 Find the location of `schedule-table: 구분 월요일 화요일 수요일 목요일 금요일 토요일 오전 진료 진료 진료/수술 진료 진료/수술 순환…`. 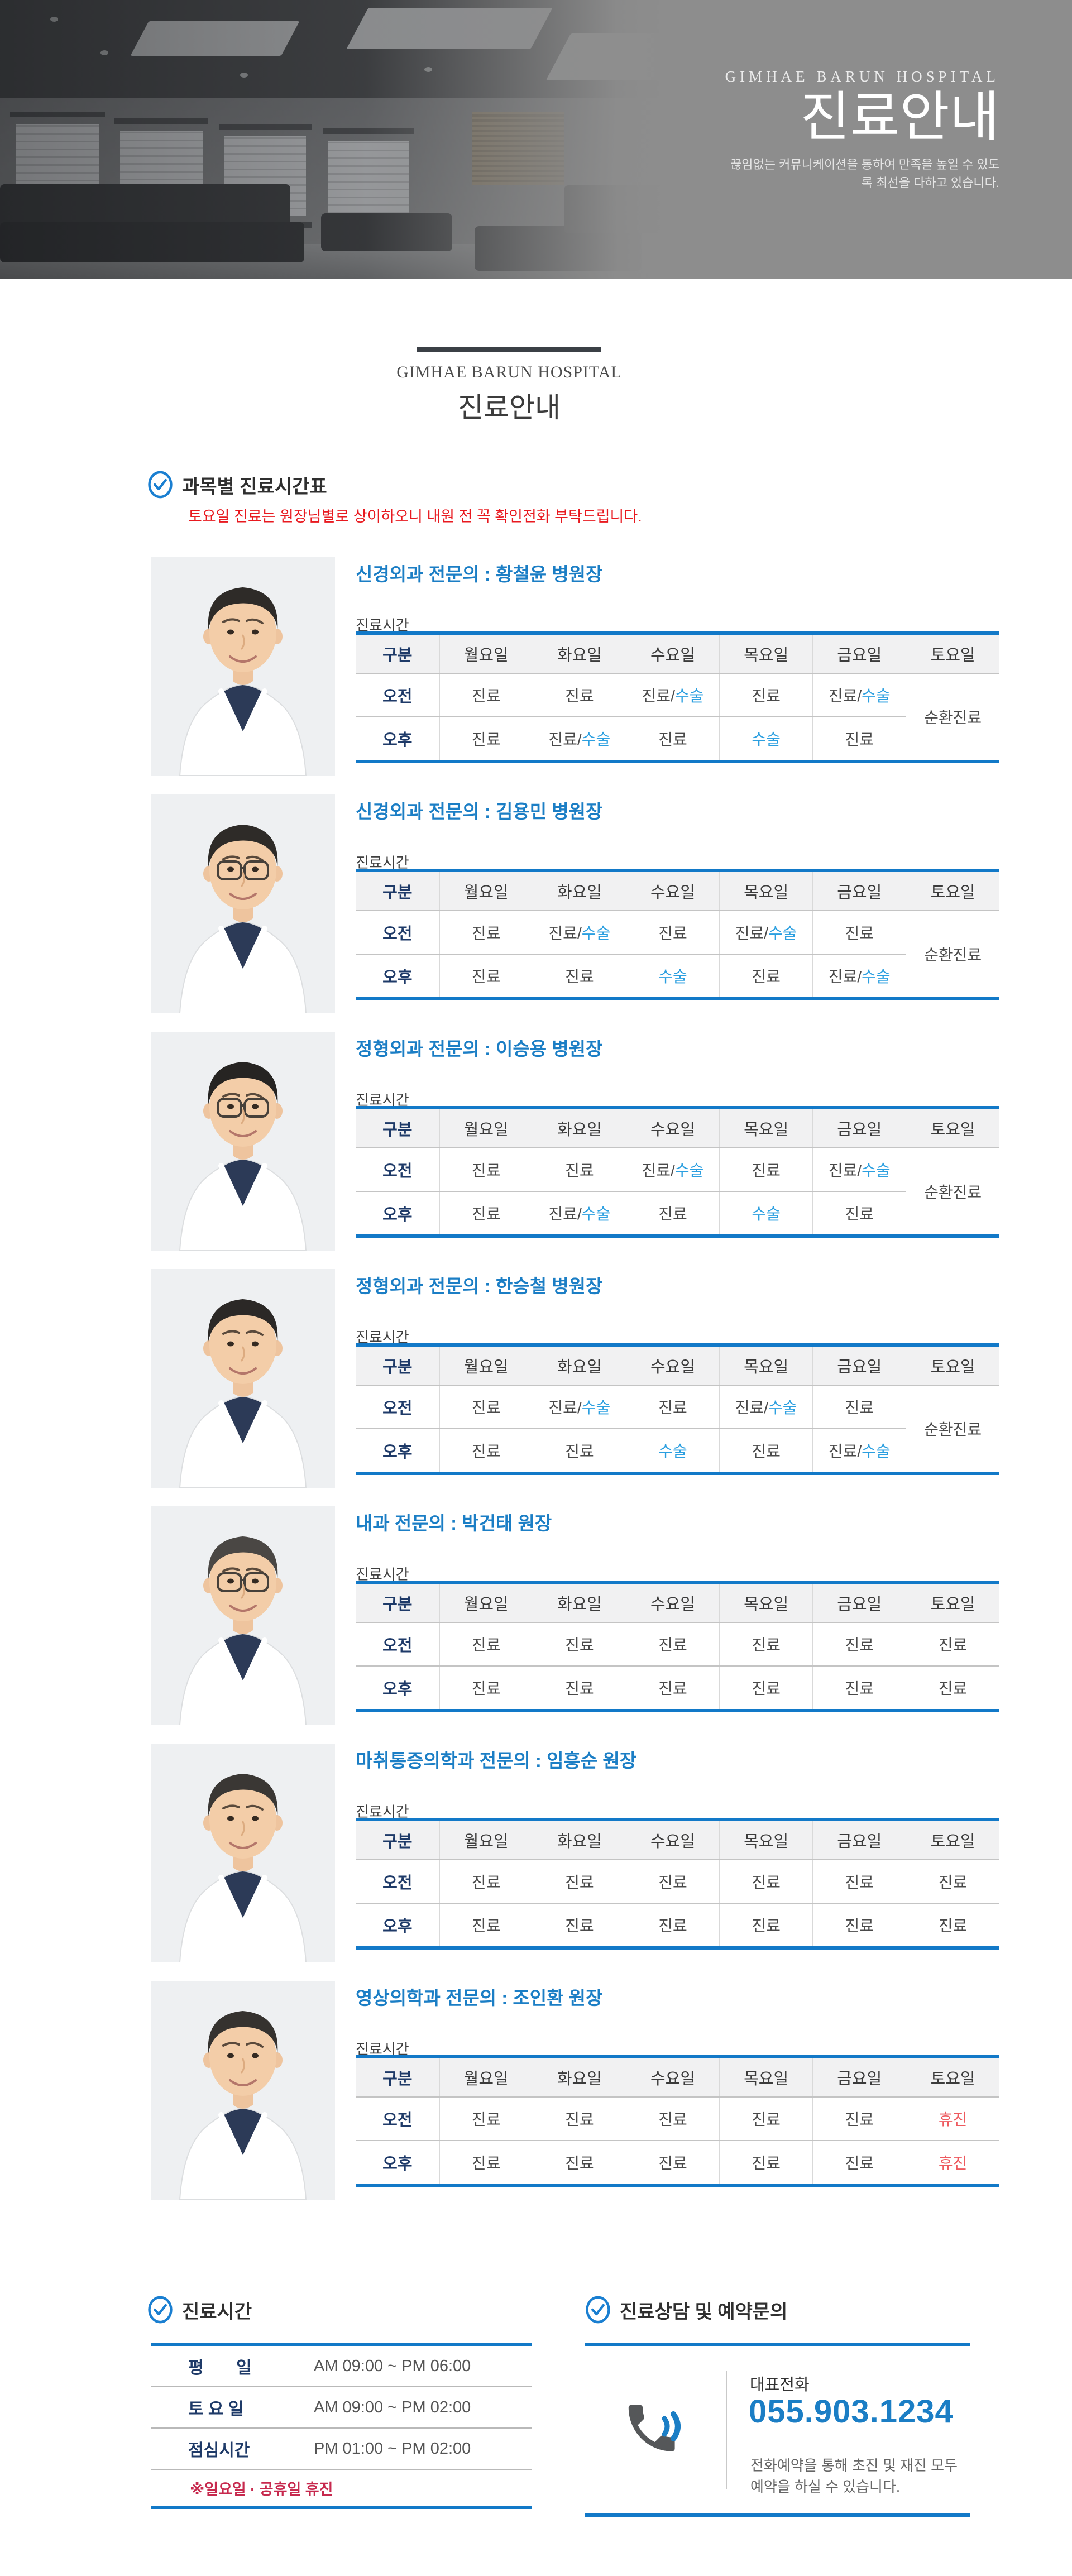

schedule-table: 구분 월요일 화요일 수요일 목요일 금요일 토요일 오전 진료 진료 진료/수술 진료 진료/수술 순환… is located at coordinates (678, 697).